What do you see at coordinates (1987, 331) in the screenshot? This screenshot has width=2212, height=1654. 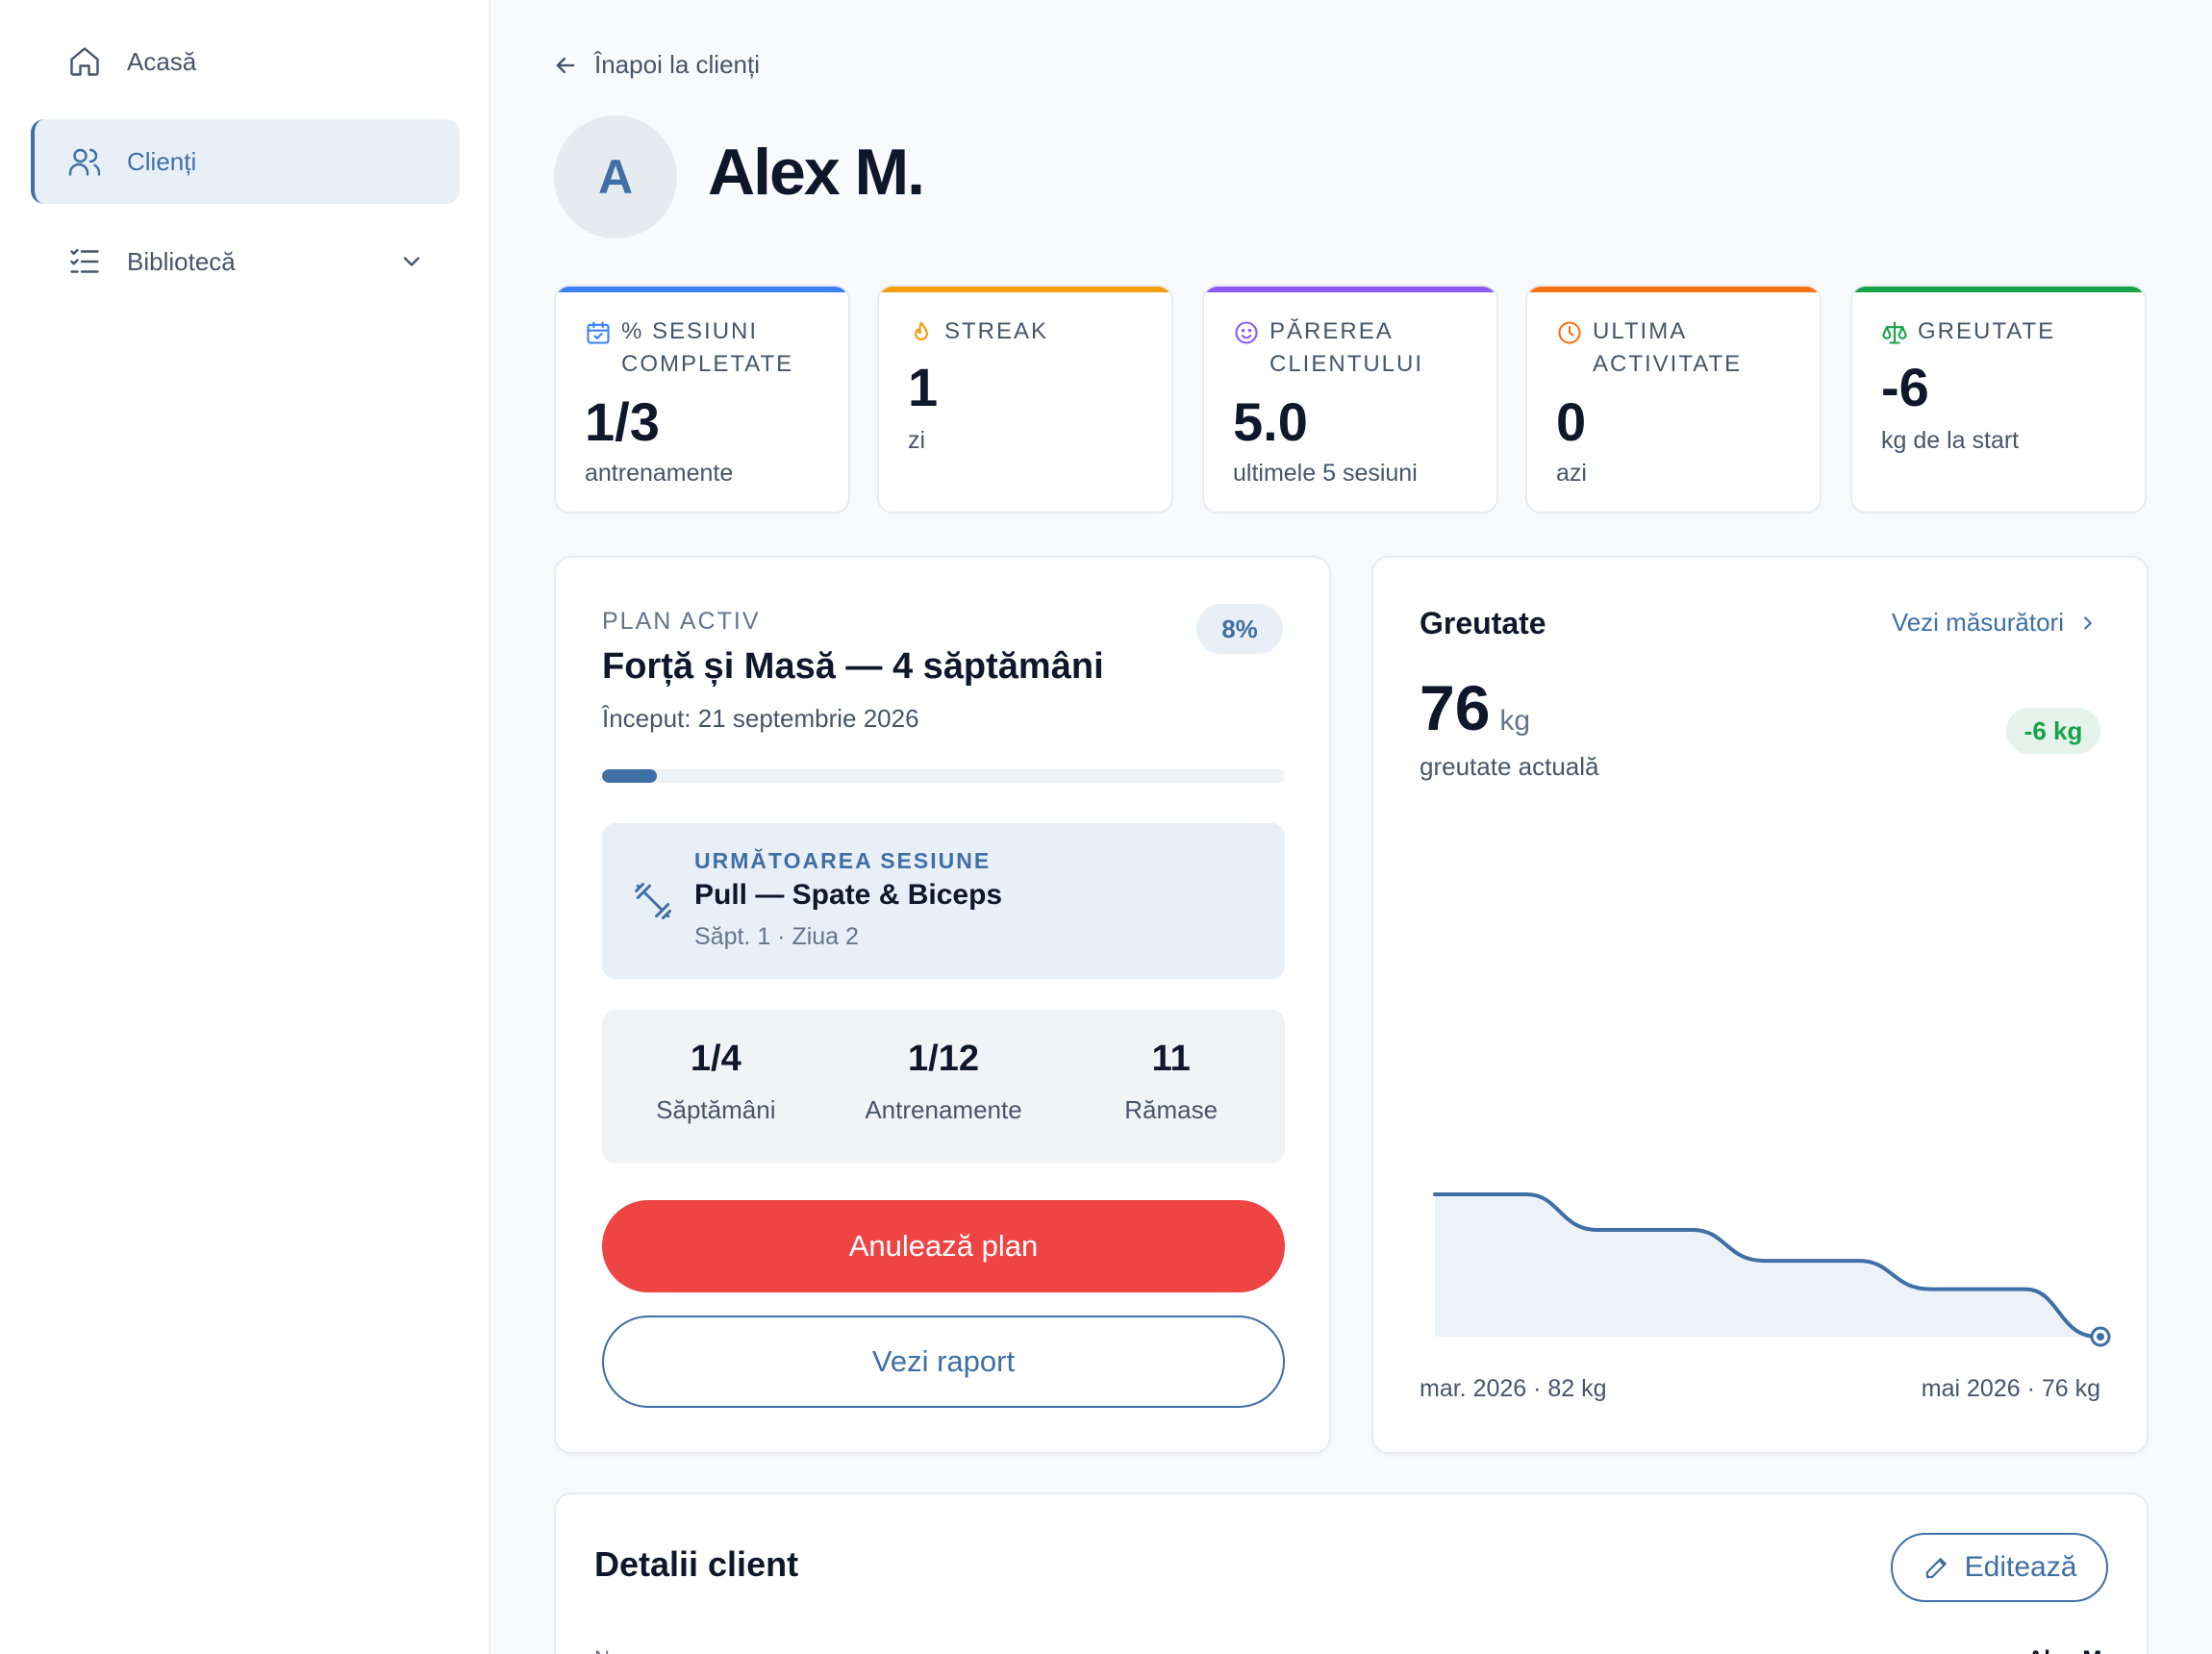 I see `stat-label: Greutate` at bounding box center [1987, 331].